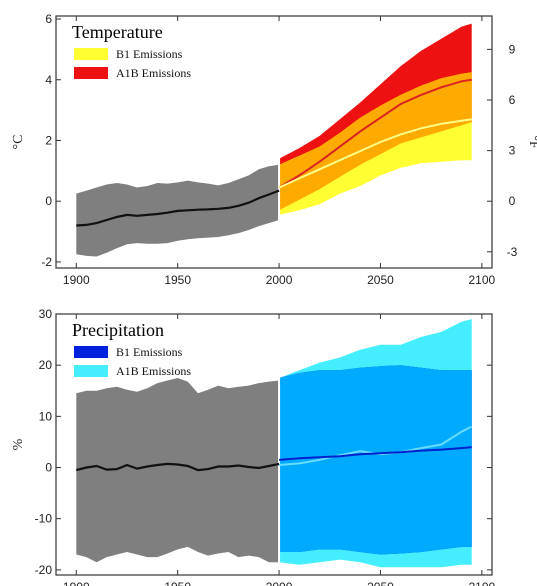  I want to click on chart-title: Precipitation, so click(118, 330).